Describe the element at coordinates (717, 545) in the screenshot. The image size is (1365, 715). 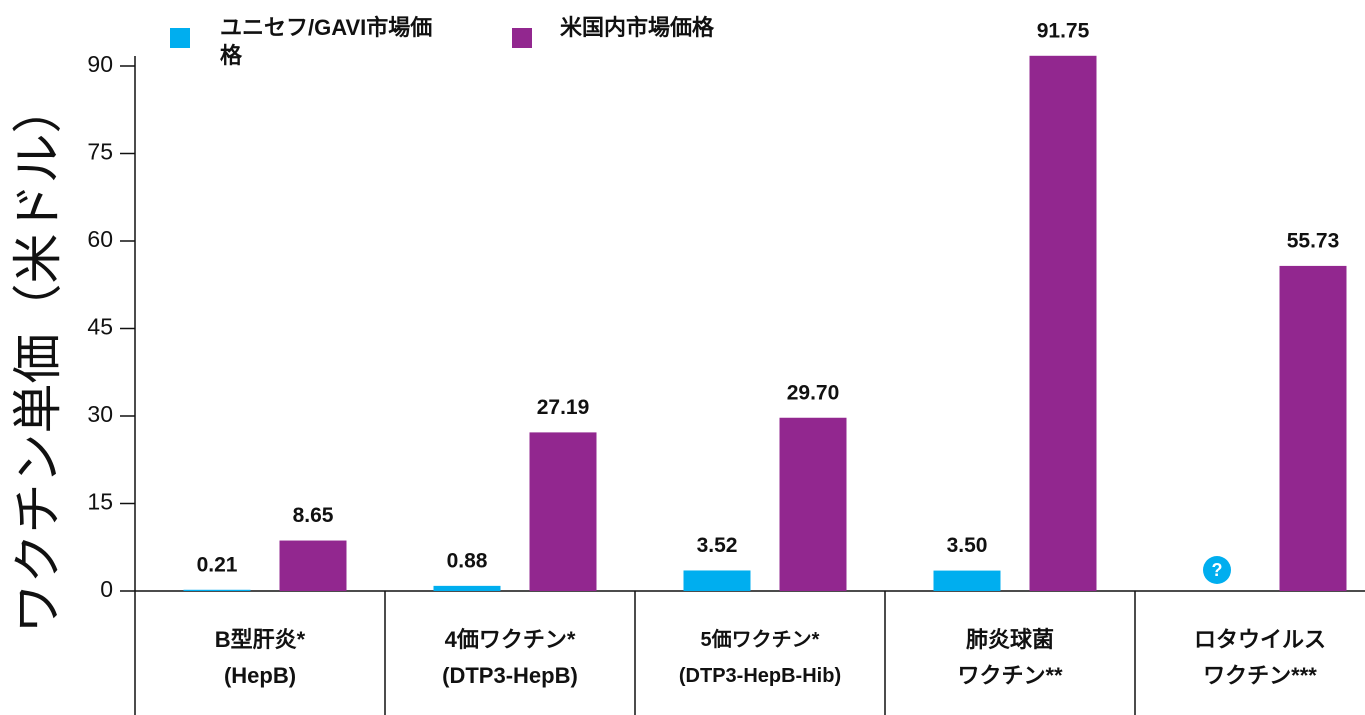
I see `value-label: 3.52` at that location.